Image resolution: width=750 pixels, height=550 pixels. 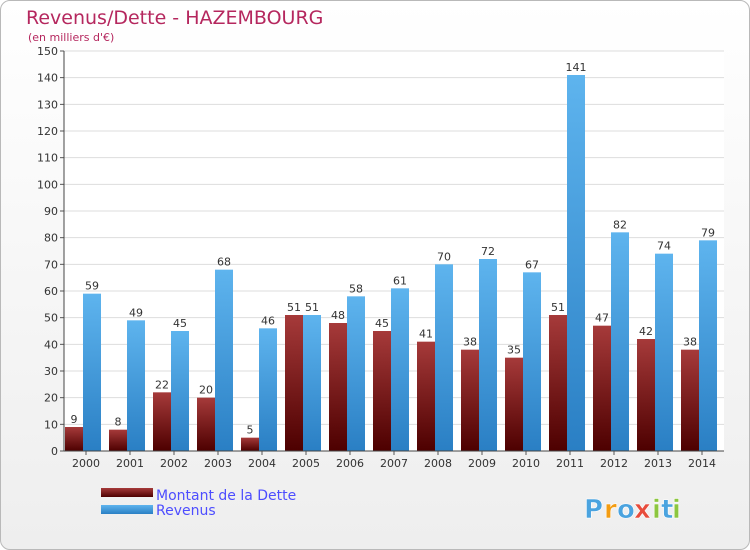 I want to click on logo-letter: i, so click(x=656, y=510).